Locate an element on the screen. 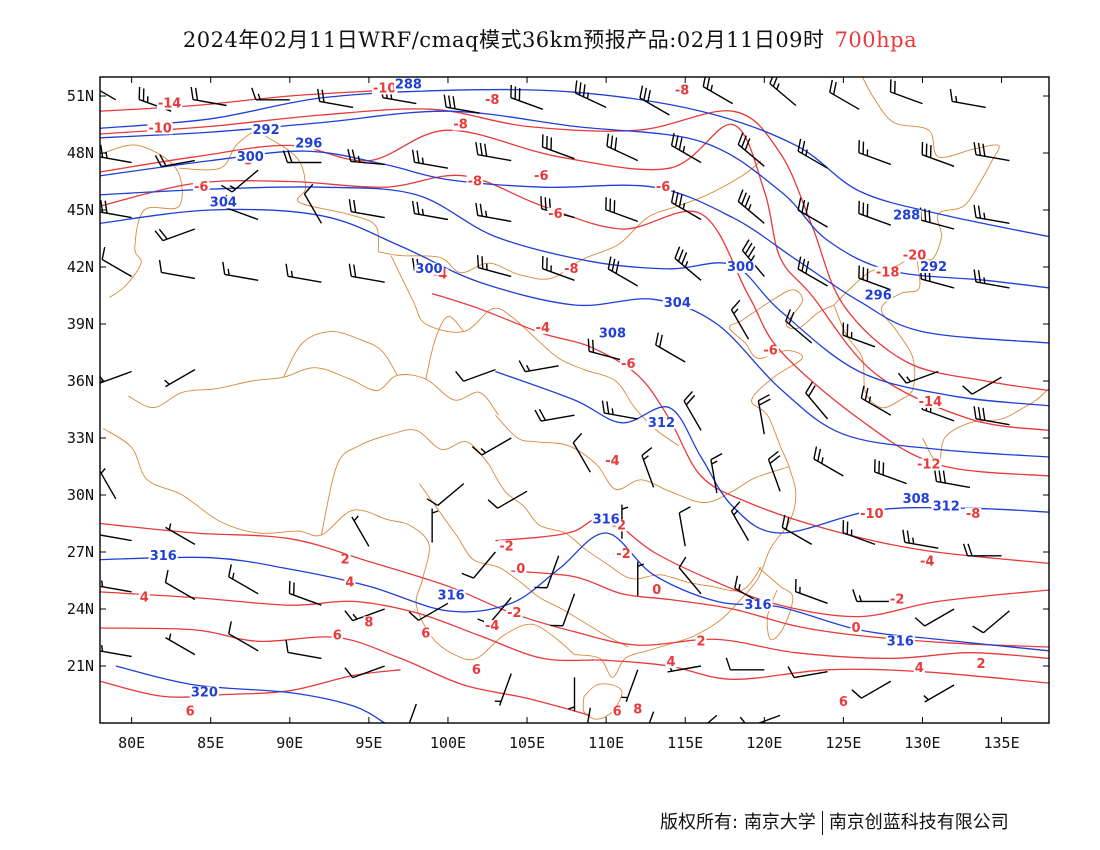  copyright-footer: 版权所有: 南京大学 南京创蓝科技有限公司 is located at coordinates (834, 821).